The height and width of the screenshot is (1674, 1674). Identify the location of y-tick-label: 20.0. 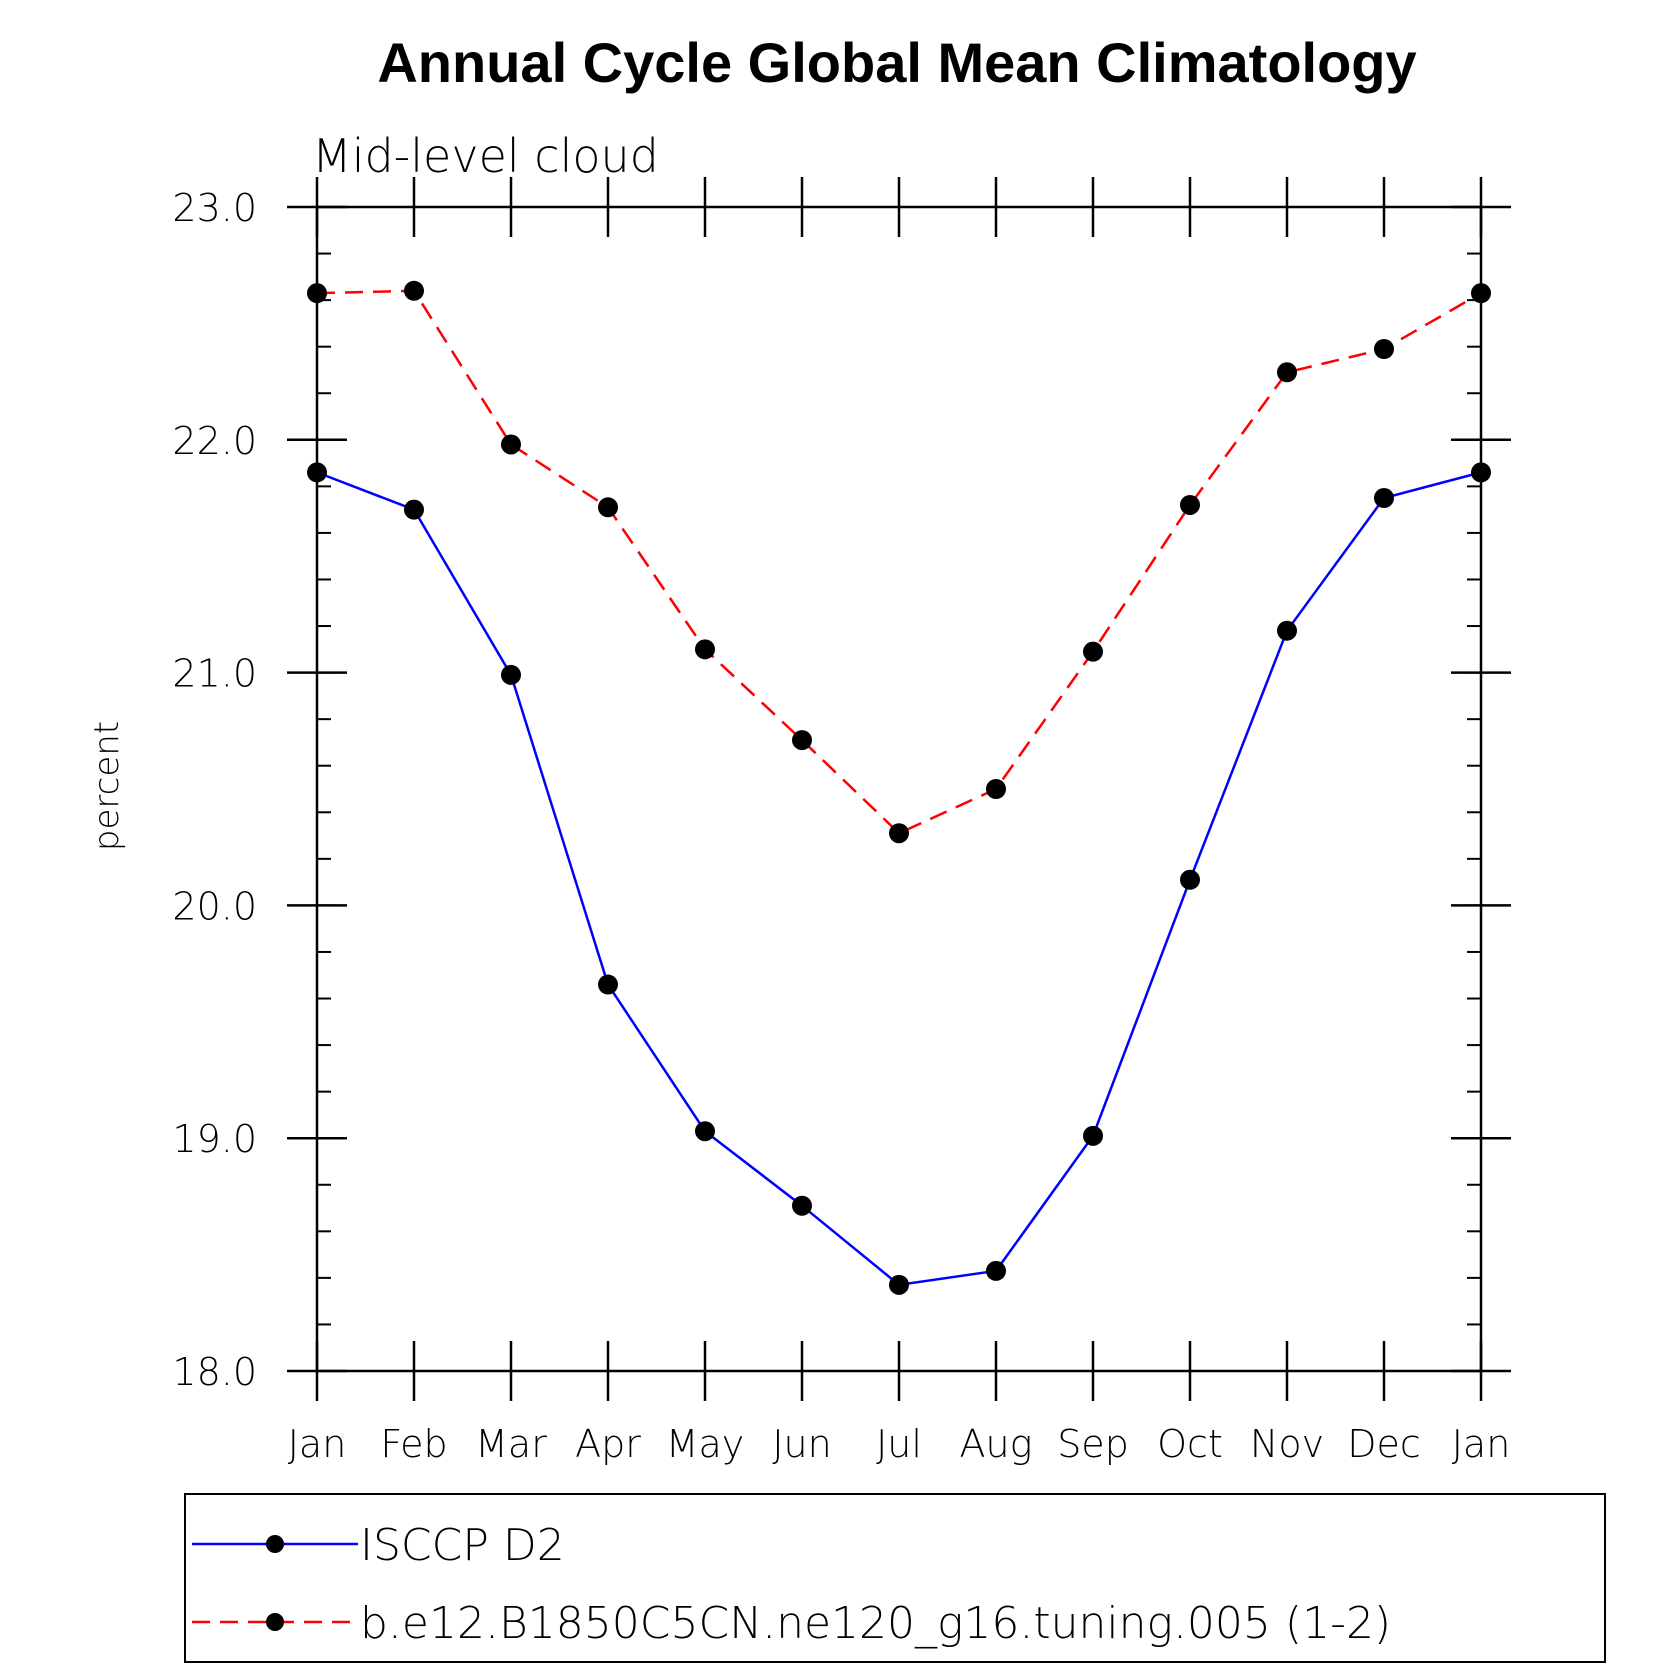
(214, 906).